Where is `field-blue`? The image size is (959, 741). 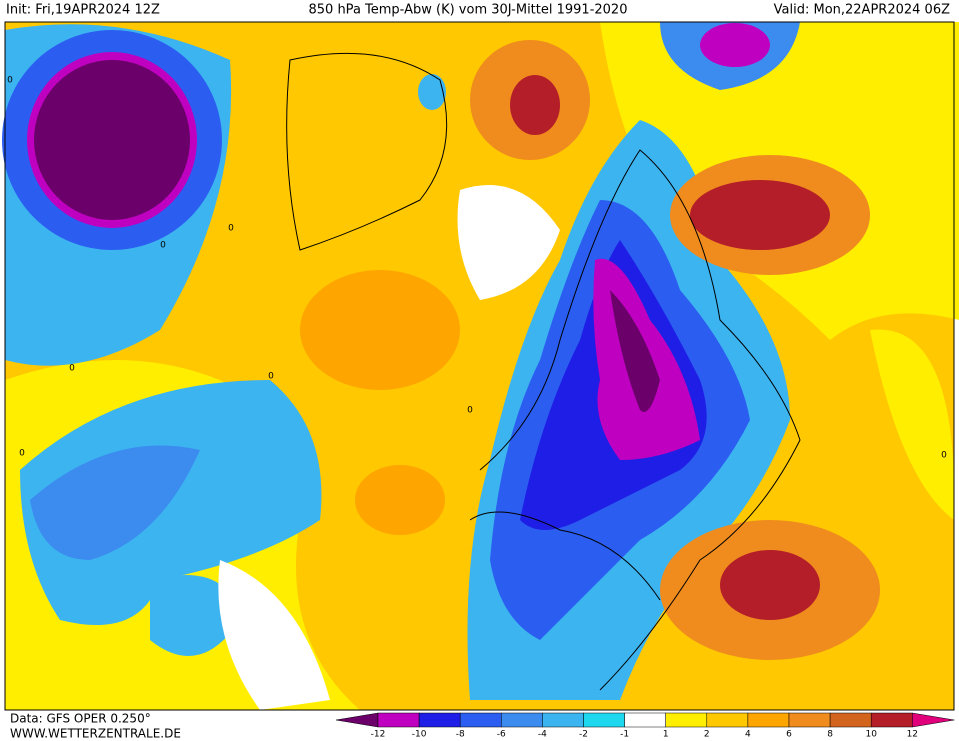
field-blue is located at coordinates (115, 502).